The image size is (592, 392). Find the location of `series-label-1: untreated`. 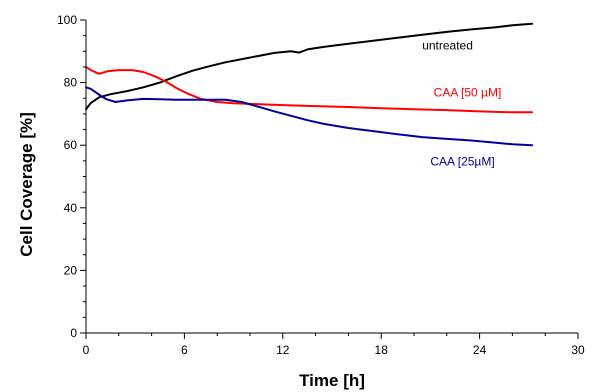

series-label-1: untreated is located at coordinates (447, 46).